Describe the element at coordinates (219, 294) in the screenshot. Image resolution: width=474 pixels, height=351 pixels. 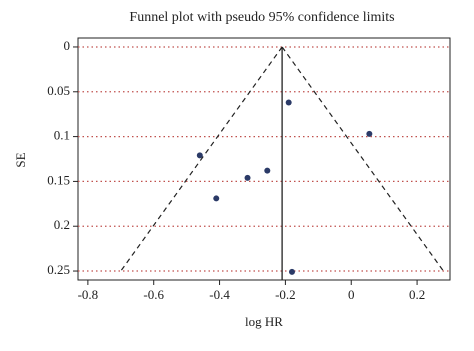
I see `x-tick-label: -0.4` at that location.